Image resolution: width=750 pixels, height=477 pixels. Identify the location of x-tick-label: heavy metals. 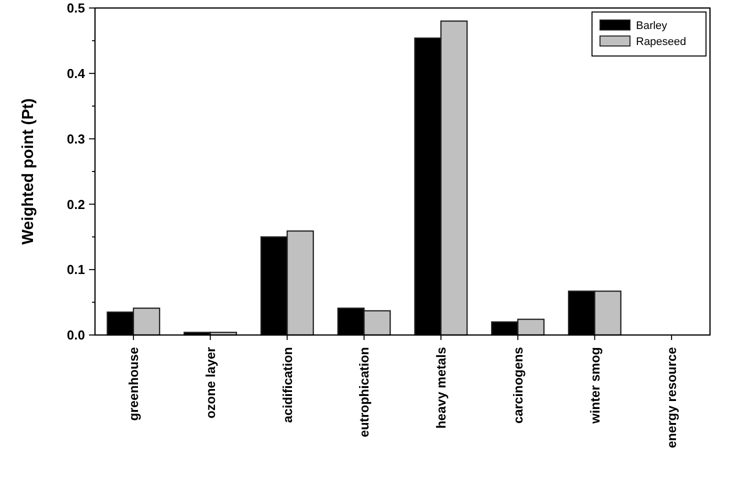
(440, 388).